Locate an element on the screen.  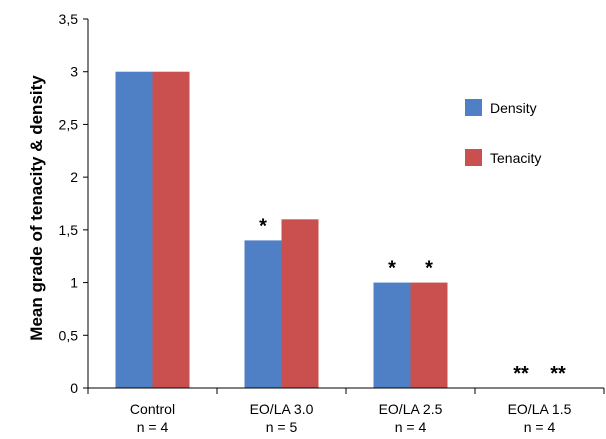
category-label: EO/LA 3.0 is located at coordinates (282, 409).